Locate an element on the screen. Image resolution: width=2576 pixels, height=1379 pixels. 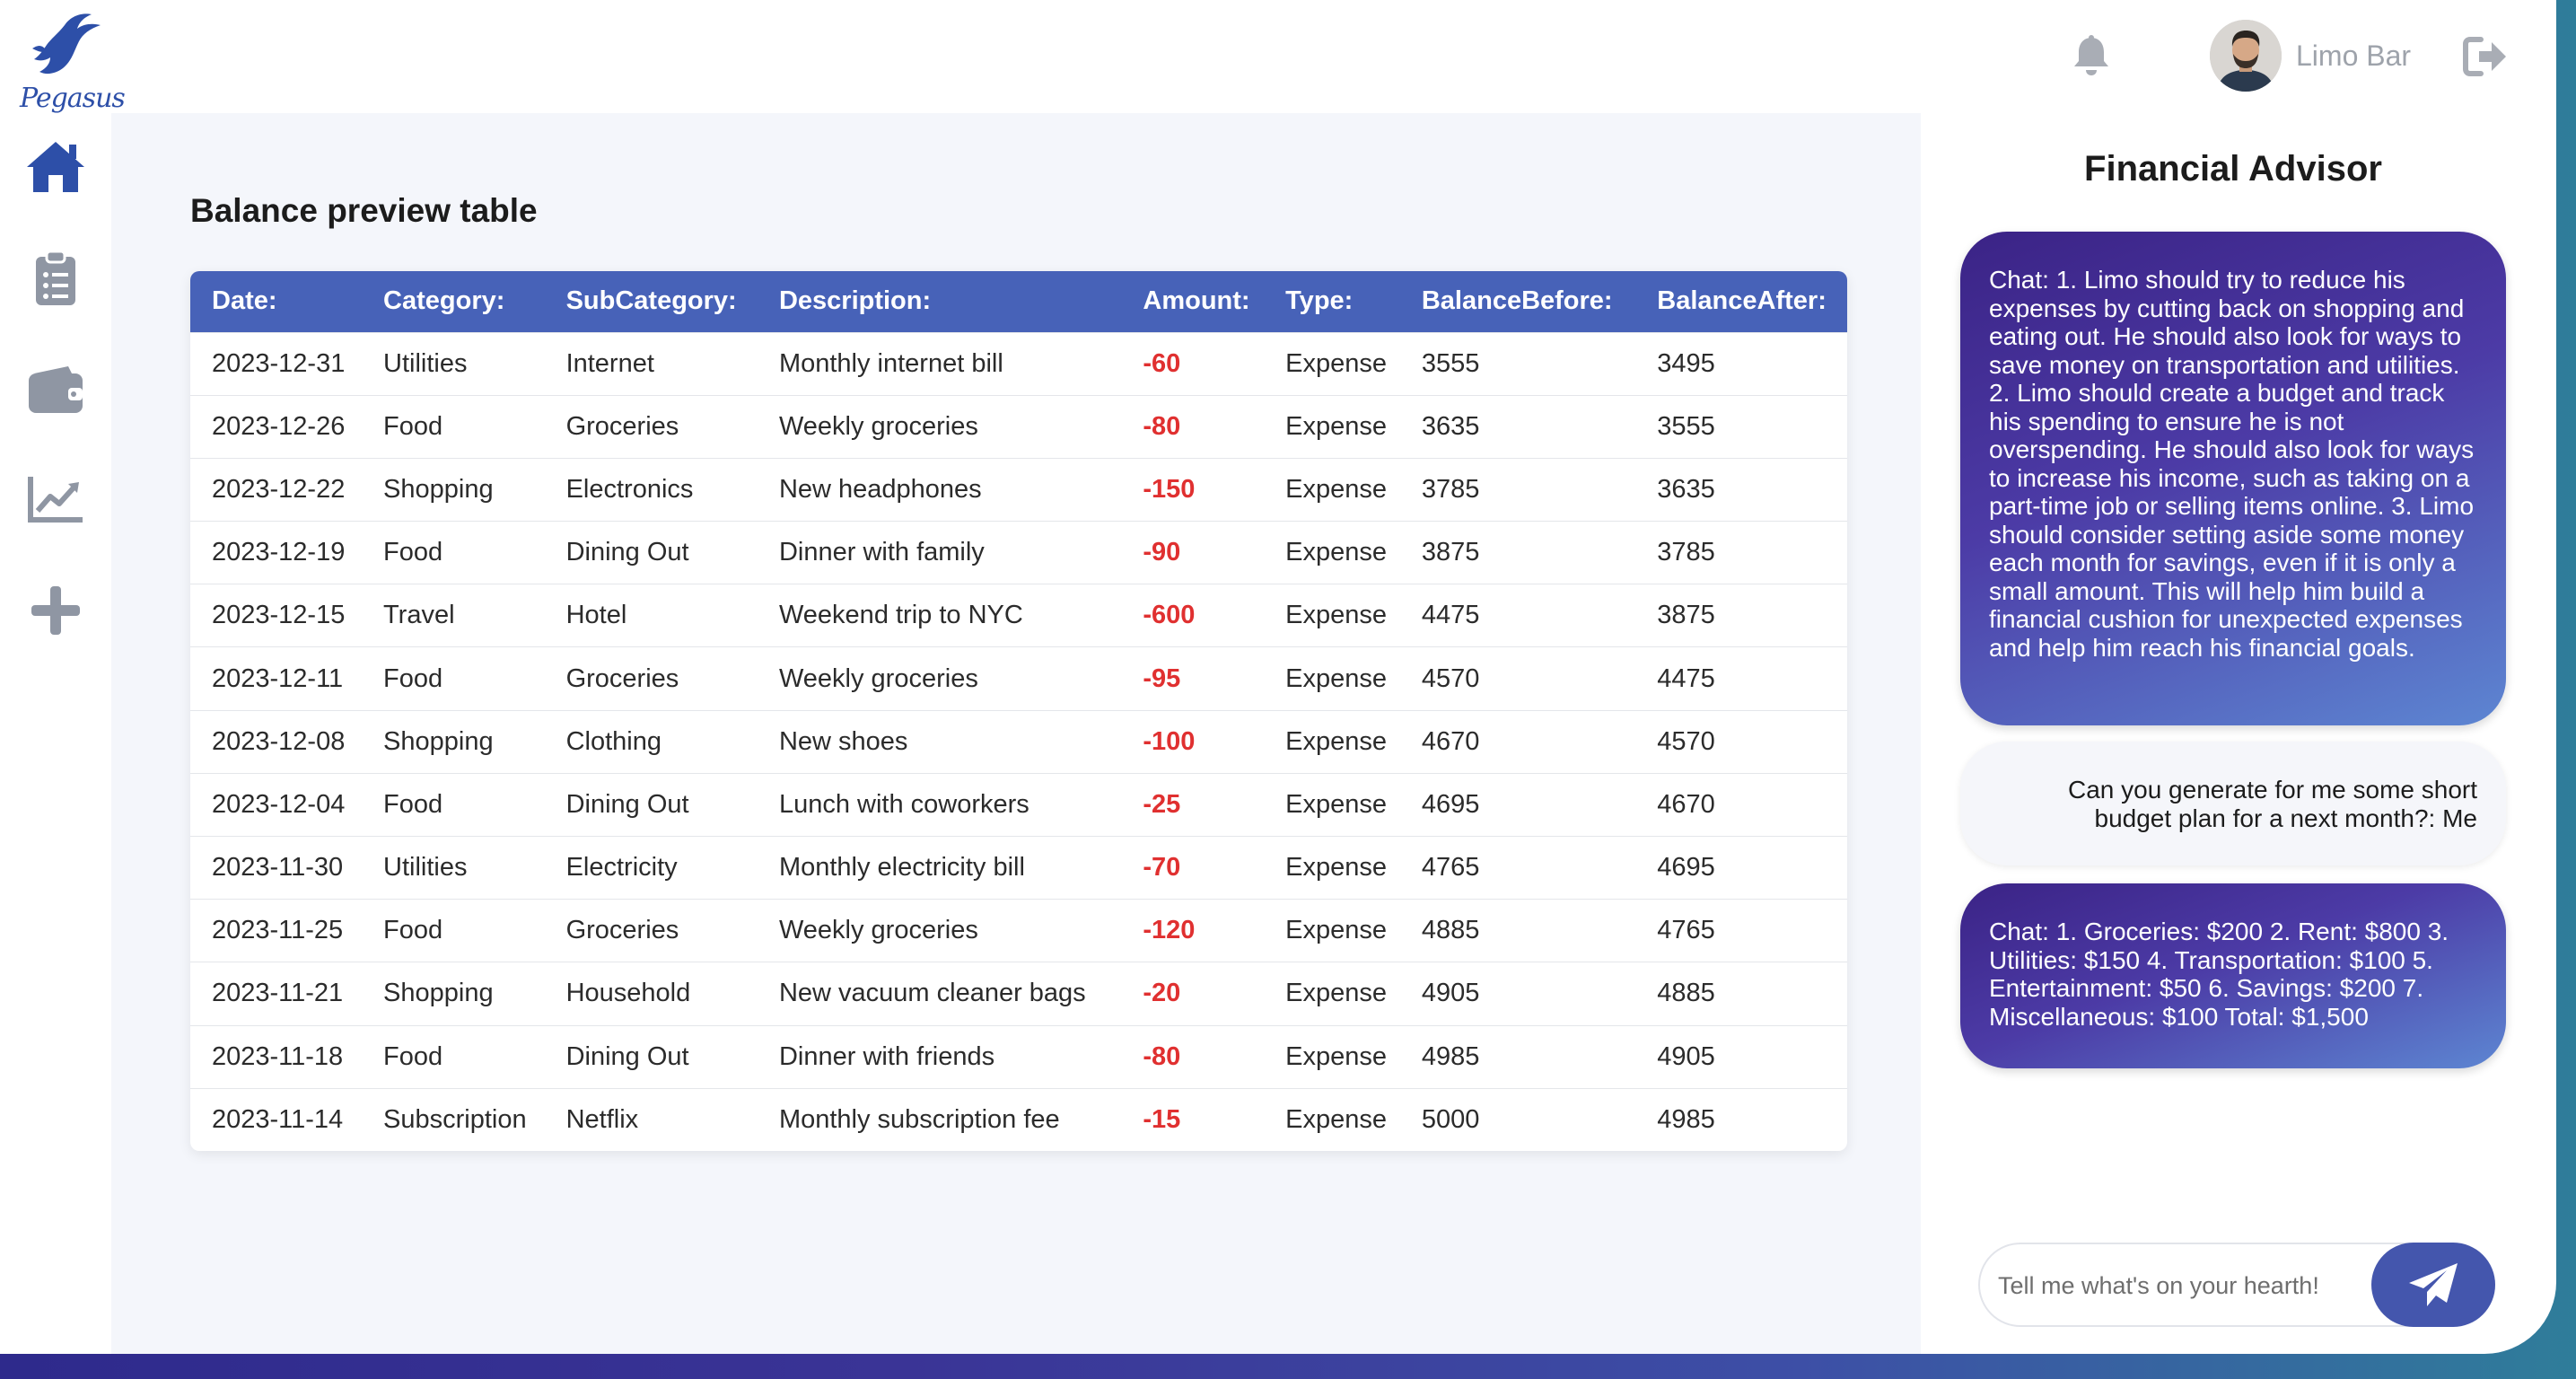
sidebar-item-wallet is located at coordinates (55, 389).